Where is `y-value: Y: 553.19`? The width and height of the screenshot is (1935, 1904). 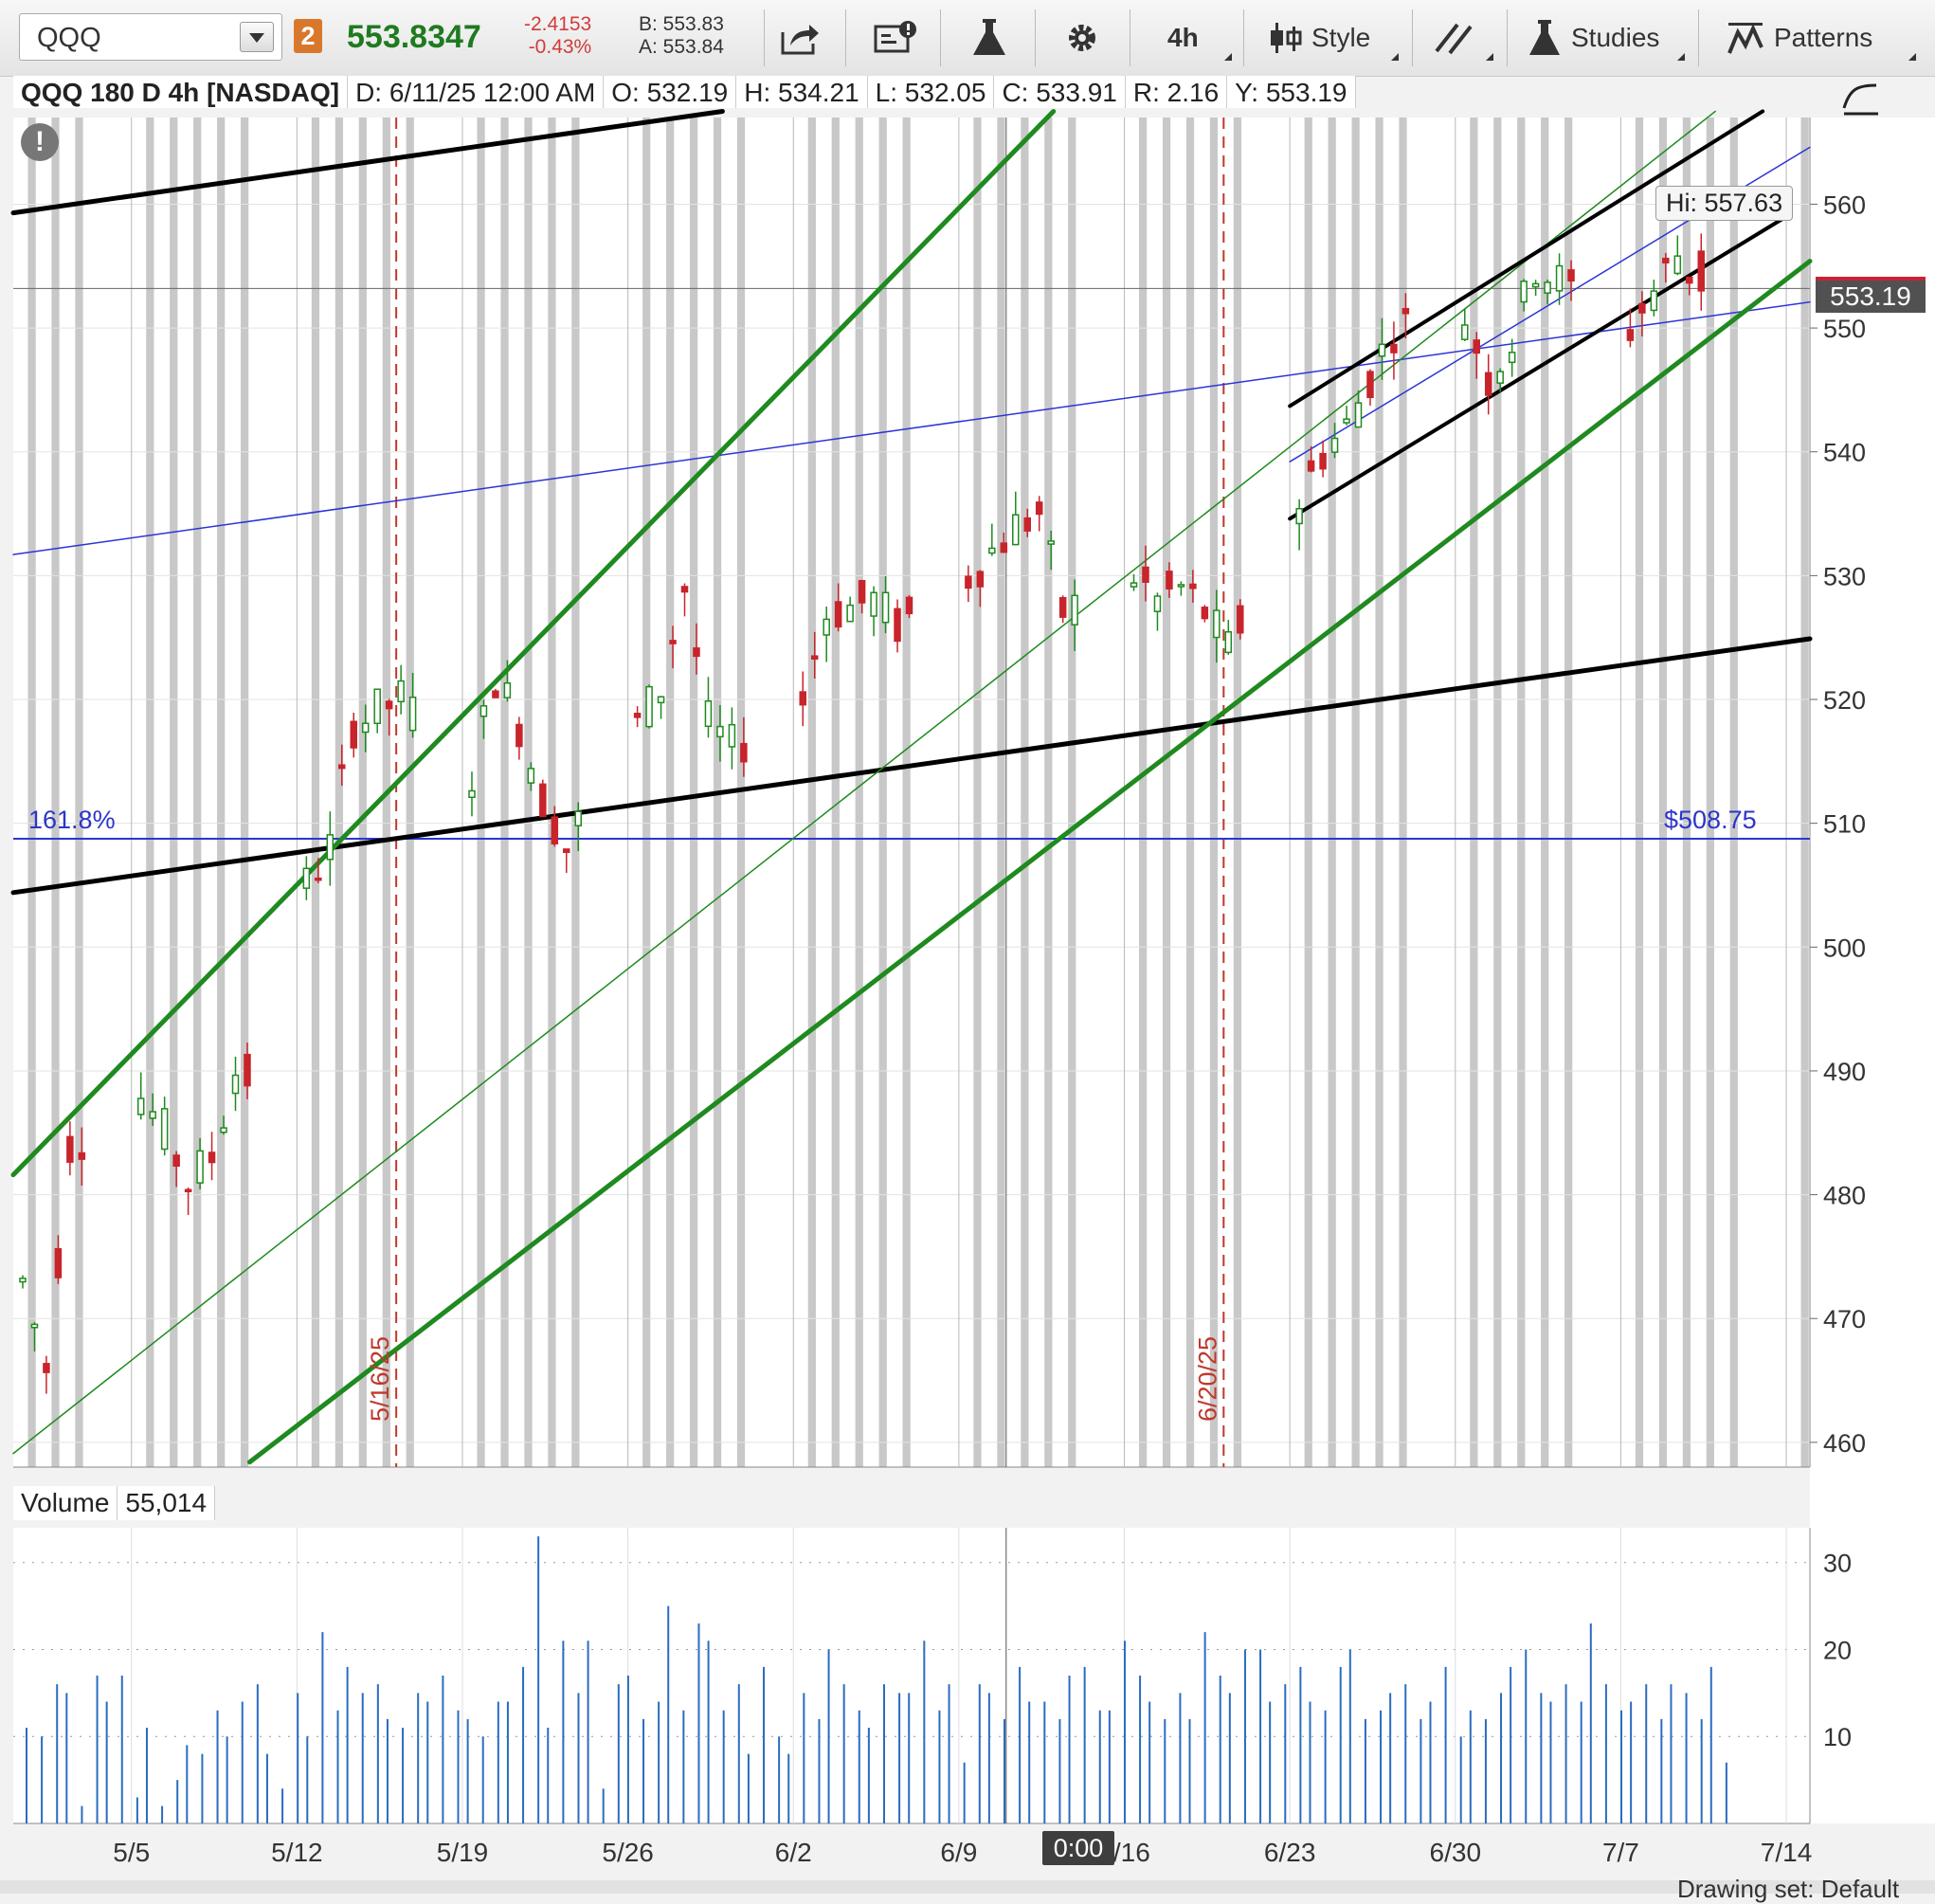
y-value: Y: 553.19 is located at coordinates (1291, 92).